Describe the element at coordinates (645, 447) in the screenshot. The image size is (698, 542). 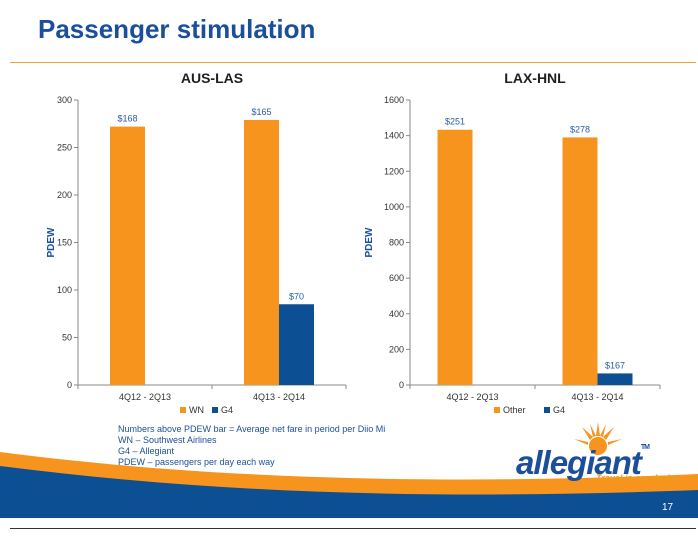
I see `logo-trademark: TM` at that location.